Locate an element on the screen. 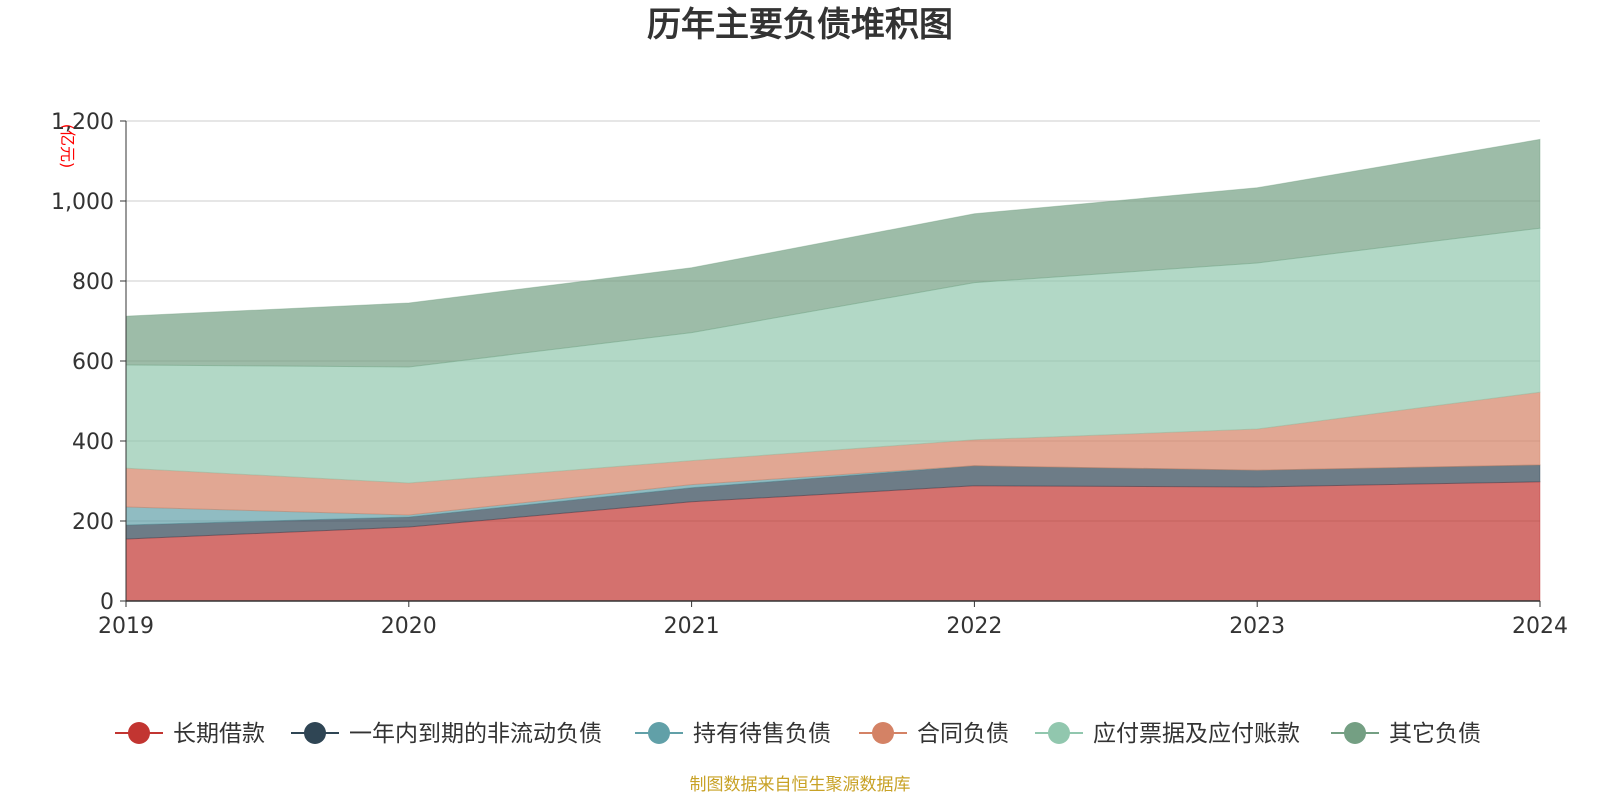 The height and width of the screenshot is (800, 1600). source-note: 制图数据来自恒生聚源数据库 is located at coordinates (800, 785).